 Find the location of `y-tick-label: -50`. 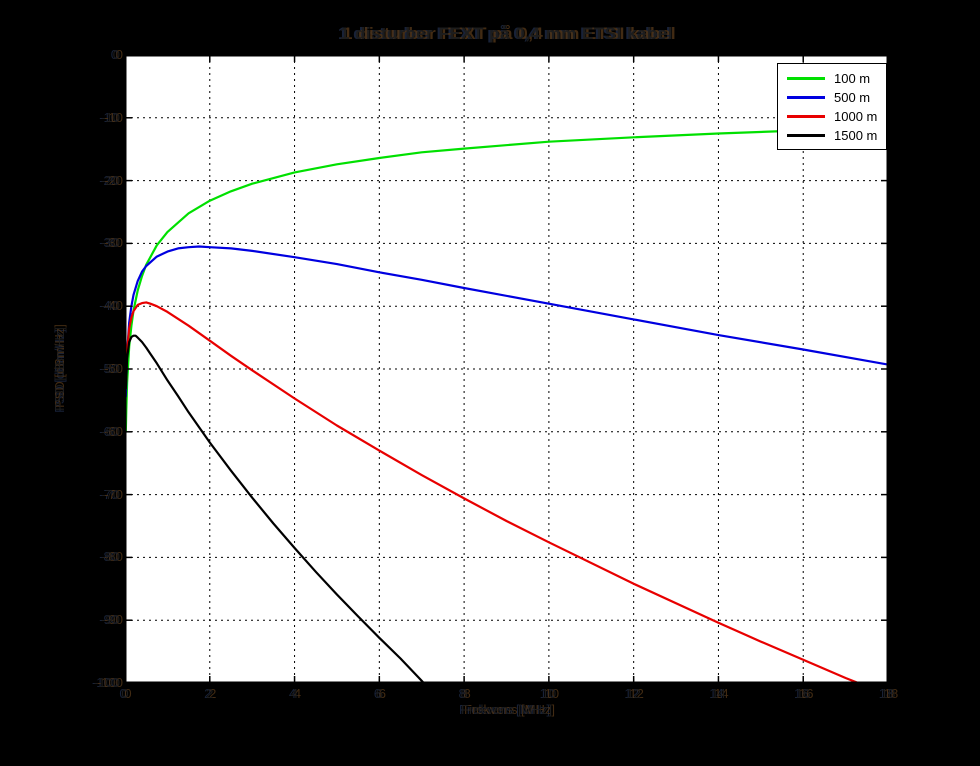

y-tick-label: -50 is located at coordinates (110, 368).